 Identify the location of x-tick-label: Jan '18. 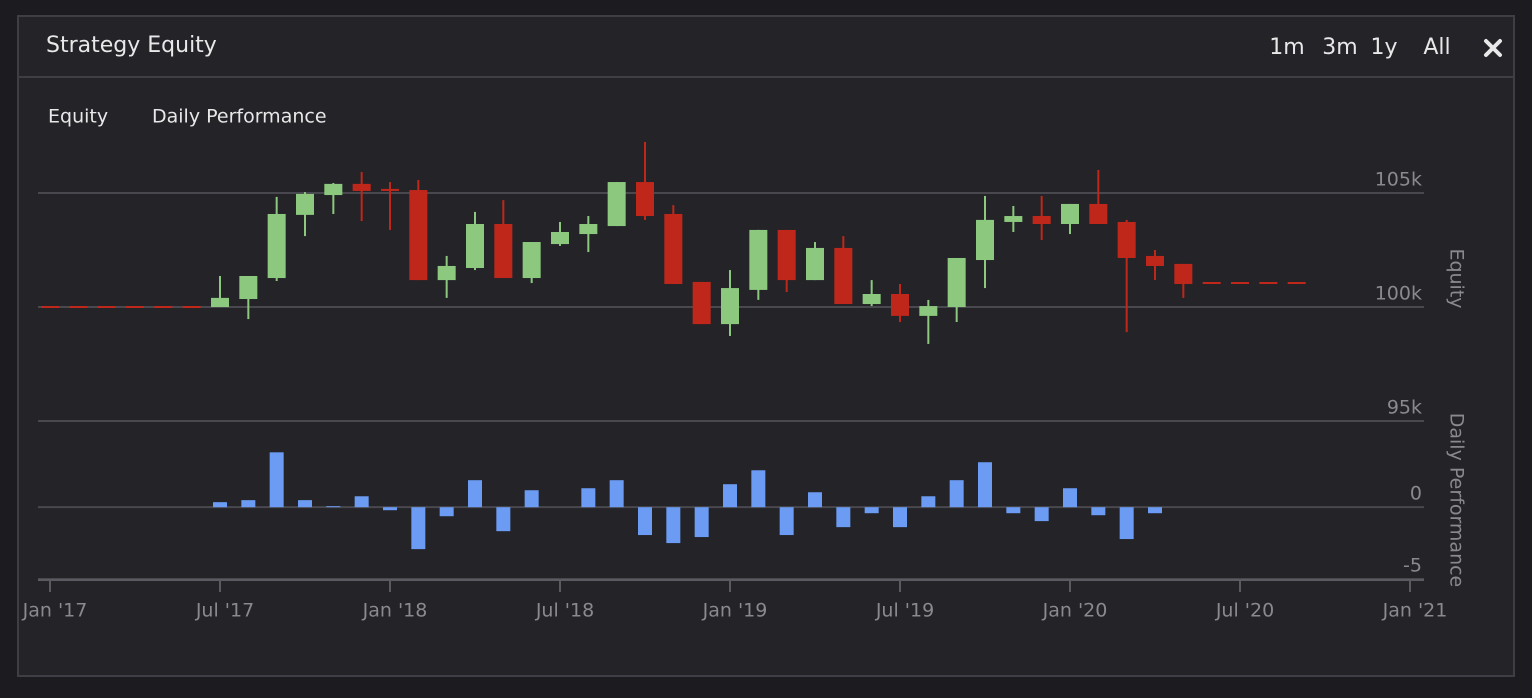
(395, 611).